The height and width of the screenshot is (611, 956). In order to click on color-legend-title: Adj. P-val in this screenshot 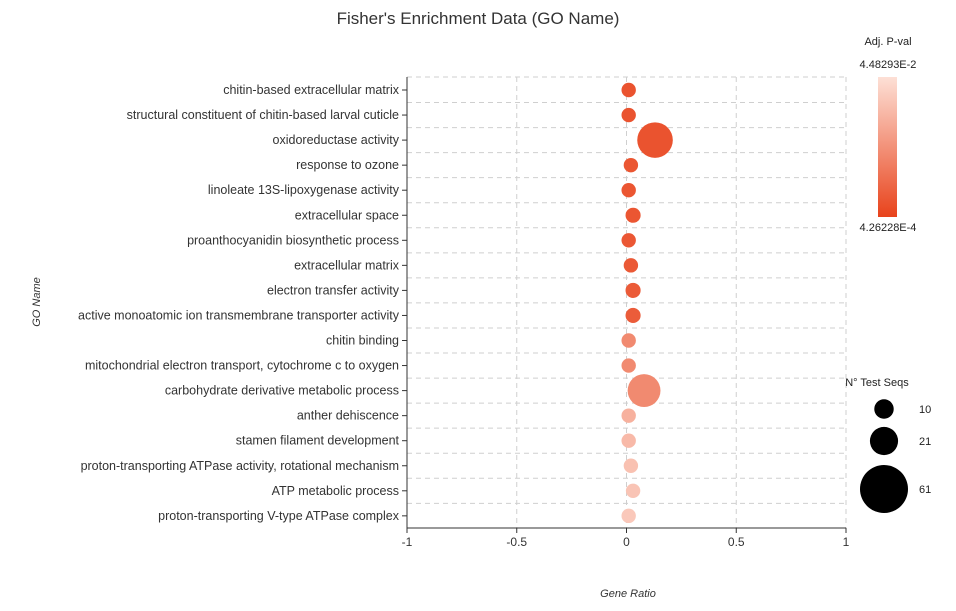, I will do `click(887, 42)`.